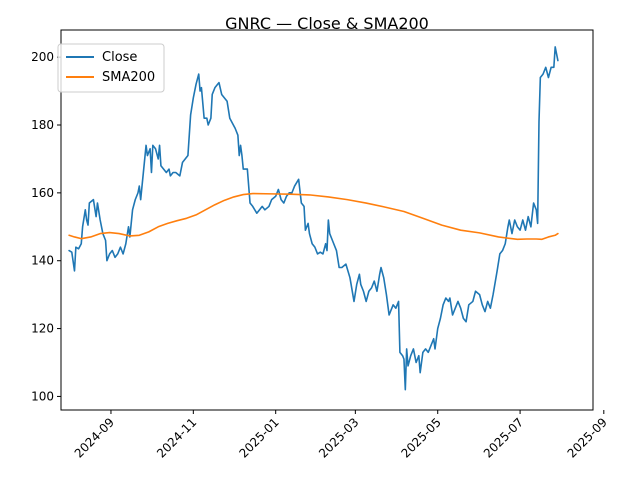 The height and width of the screenshot is (484, 640). Describe the element at coordinates (42, 396) in the screenshot. I see `y-tick-label: 100` at that location.